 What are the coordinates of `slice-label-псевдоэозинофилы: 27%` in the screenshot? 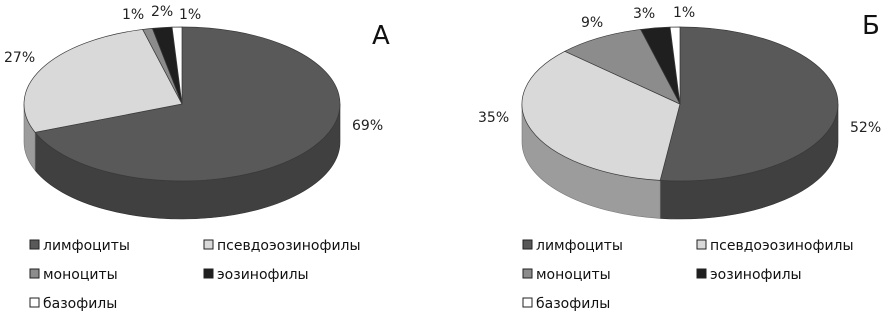 It's located at (19, 58).